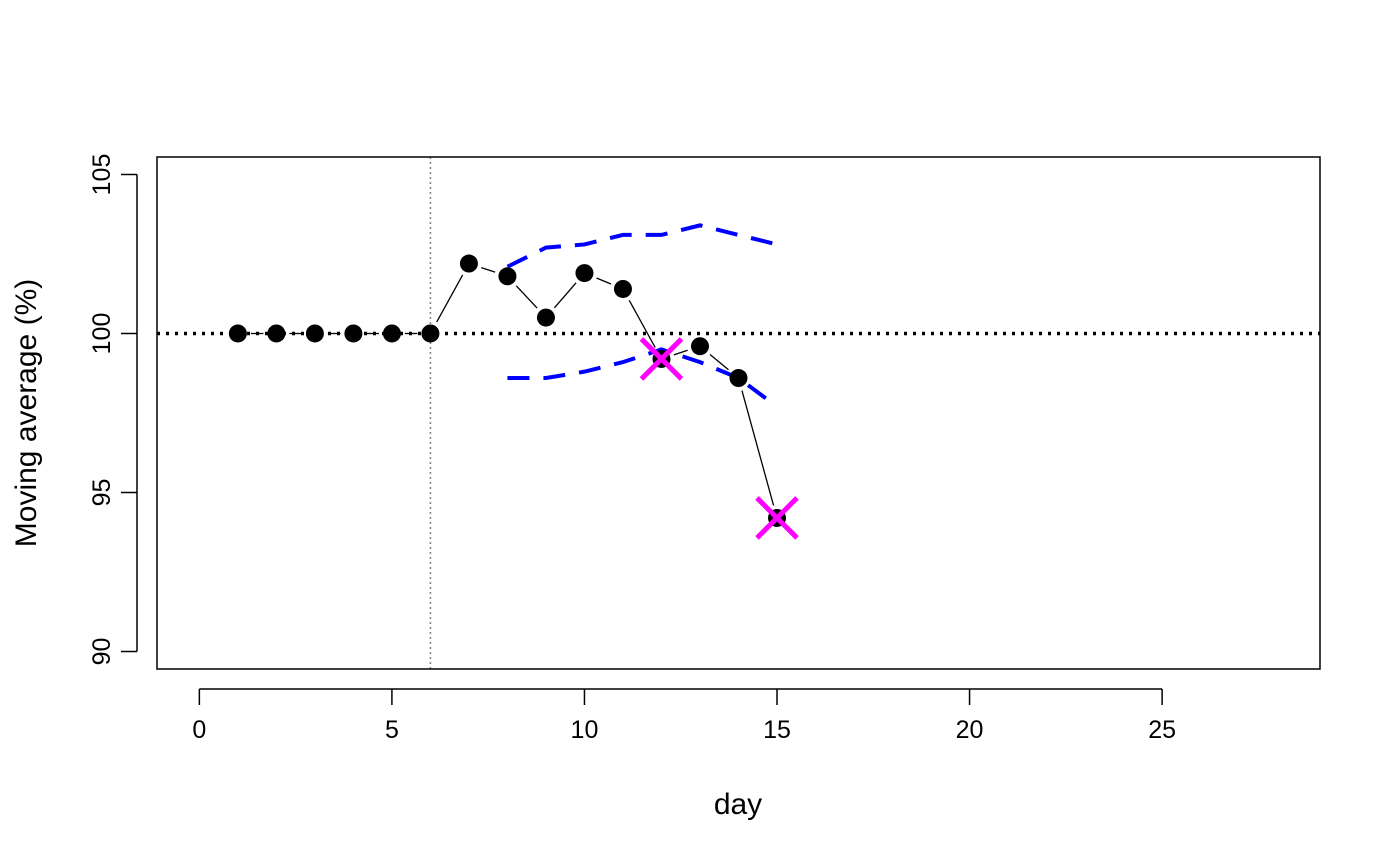  Describe the element at coordinates (1162, 730) in the screenshot. I see `x-tick-label: 25` at that location.